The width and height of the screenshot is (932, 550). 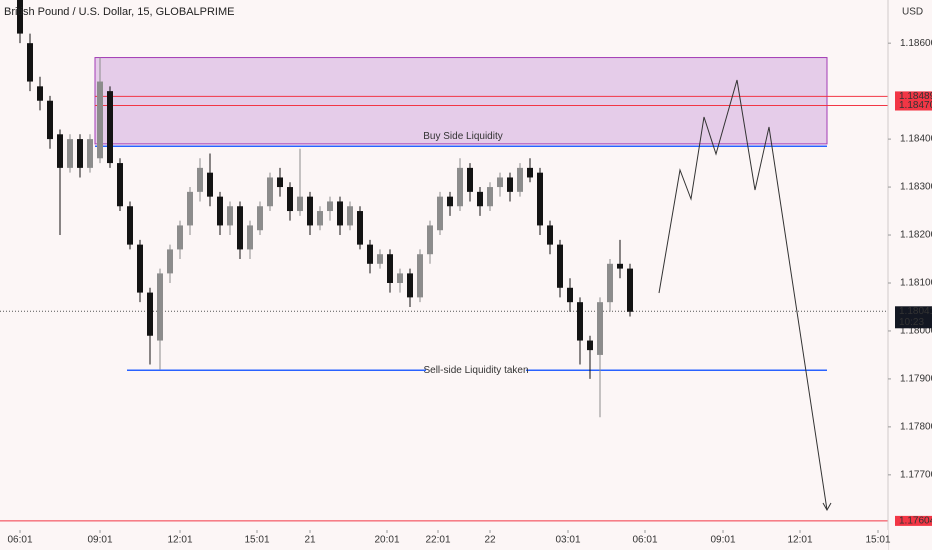 What do you see at coordinates (461, 101) in the screenshot?
I see `liquidity-zone` at bounding box center [461, 101].